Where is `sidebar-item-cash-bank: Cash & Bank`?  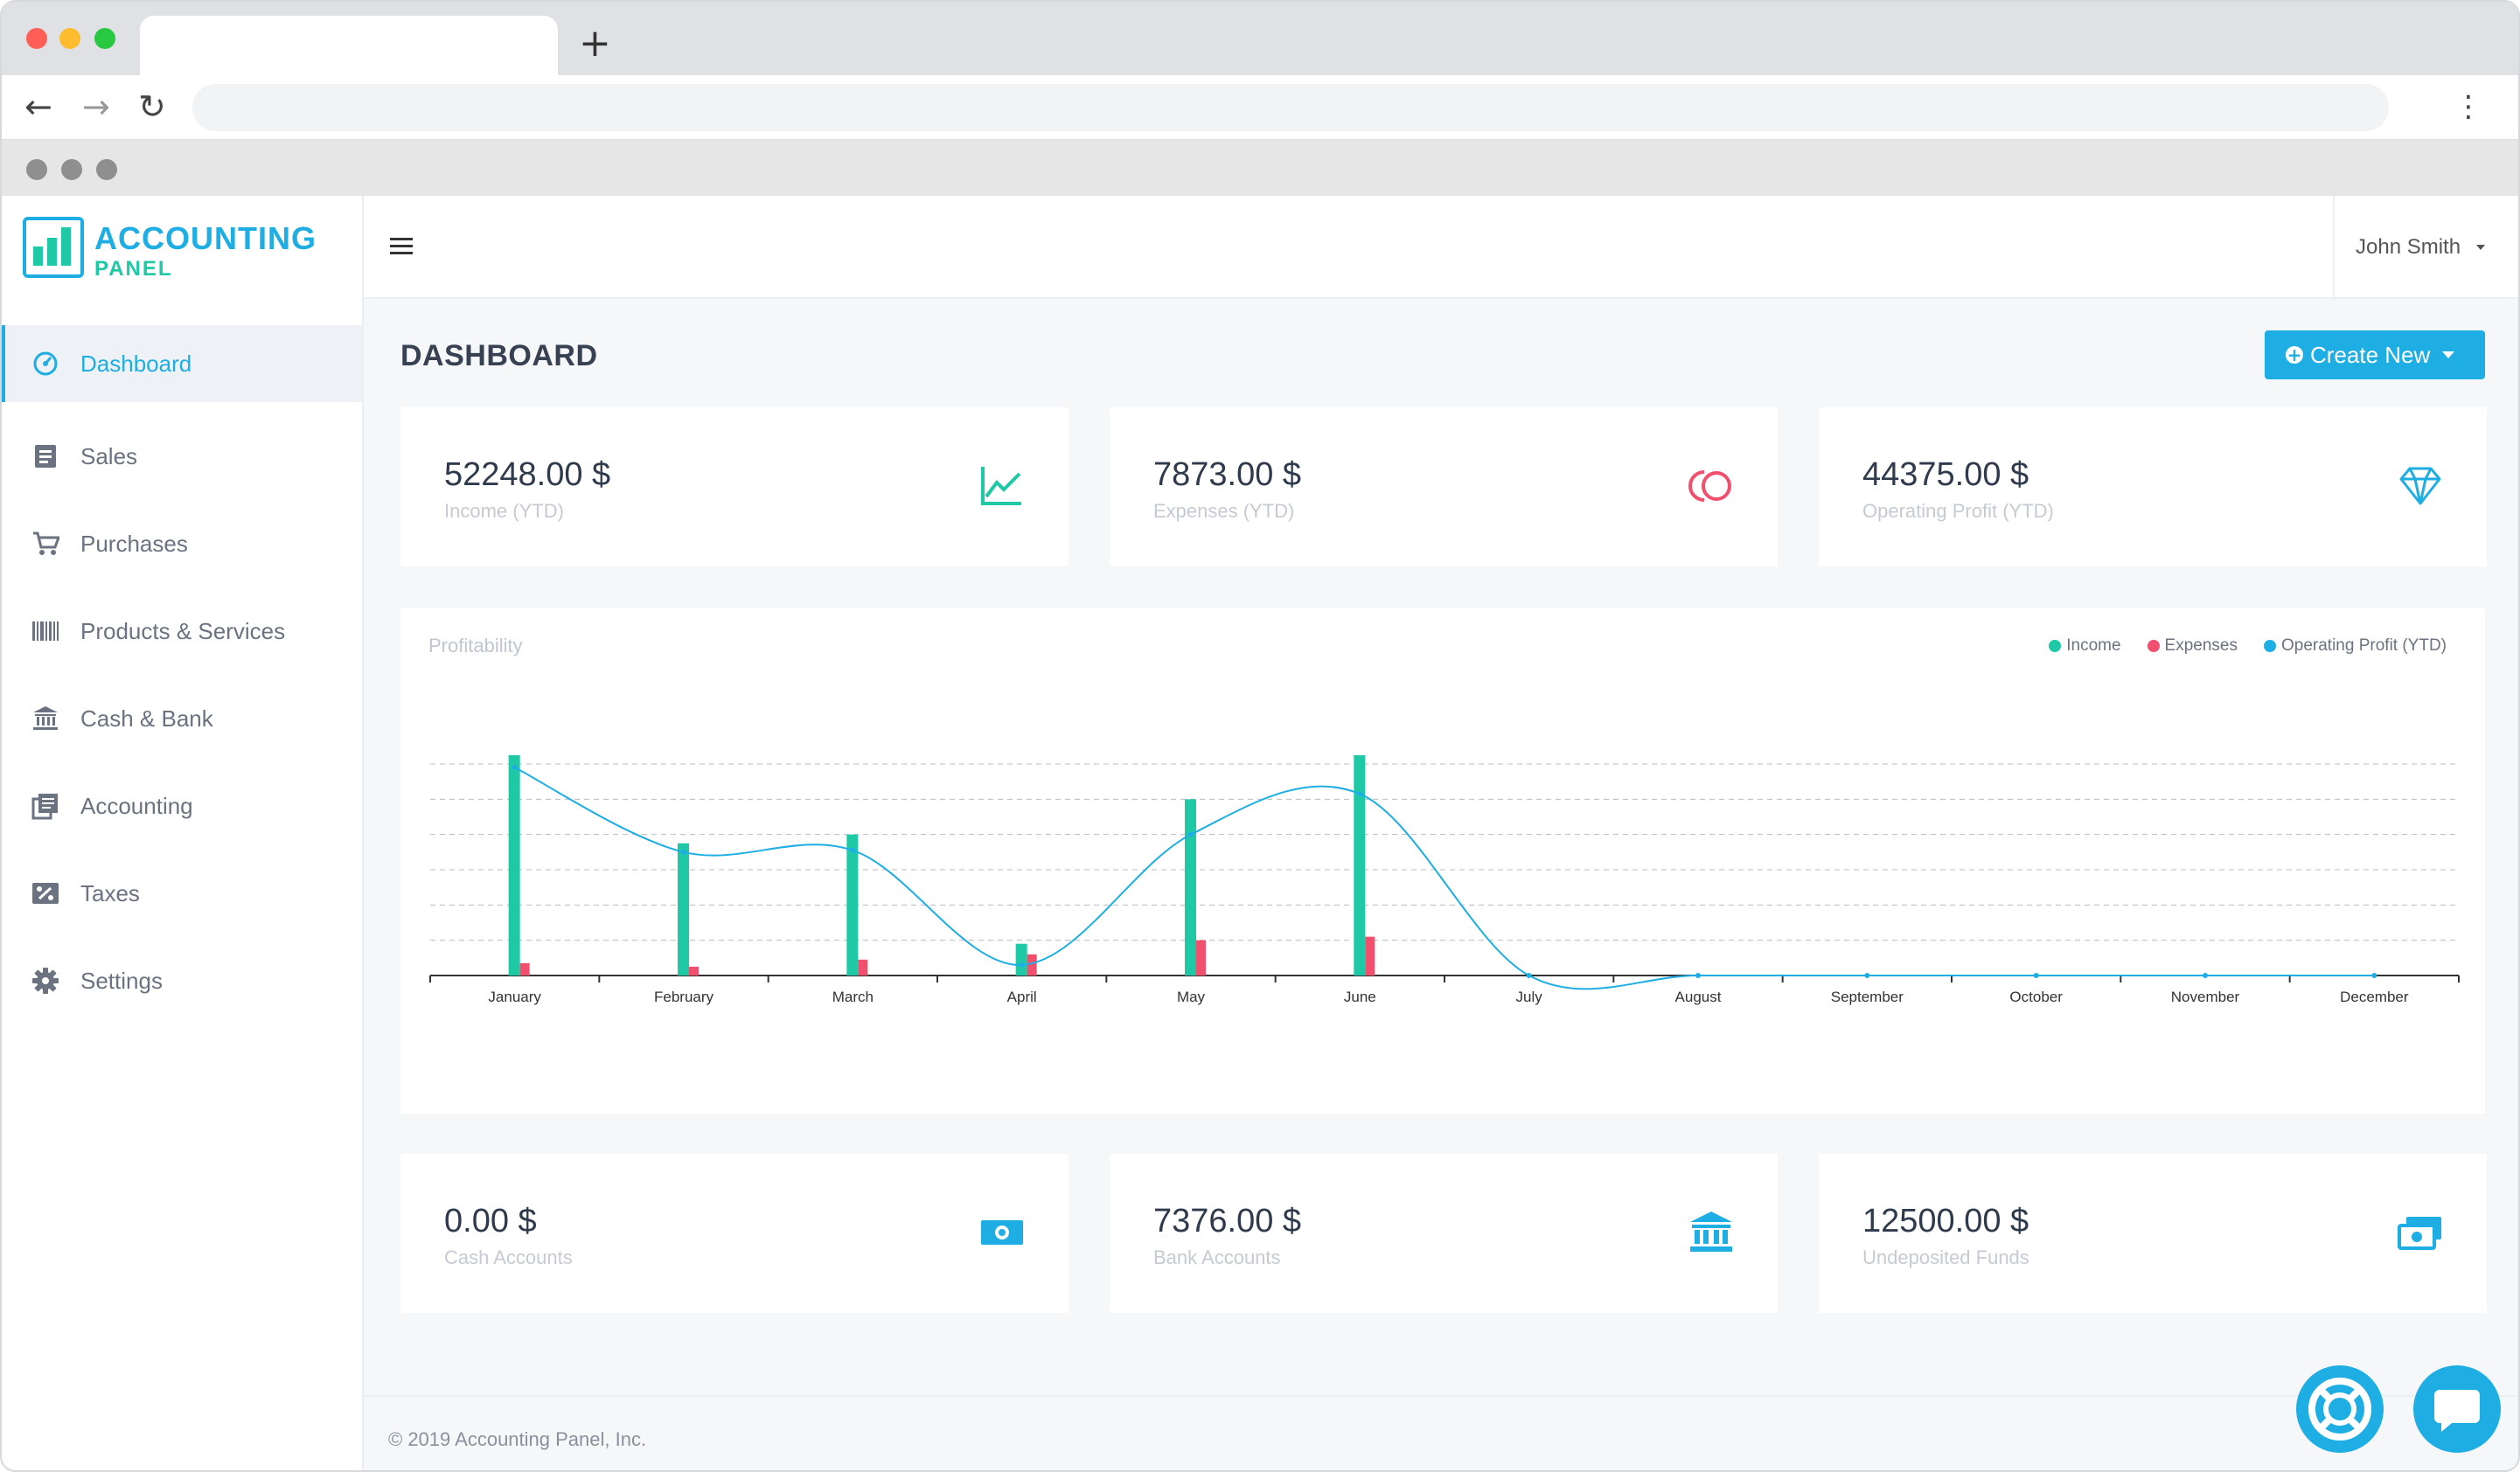
sidebar-item-cash-bank: Cash & Bank is located at coordinates (182, 718).